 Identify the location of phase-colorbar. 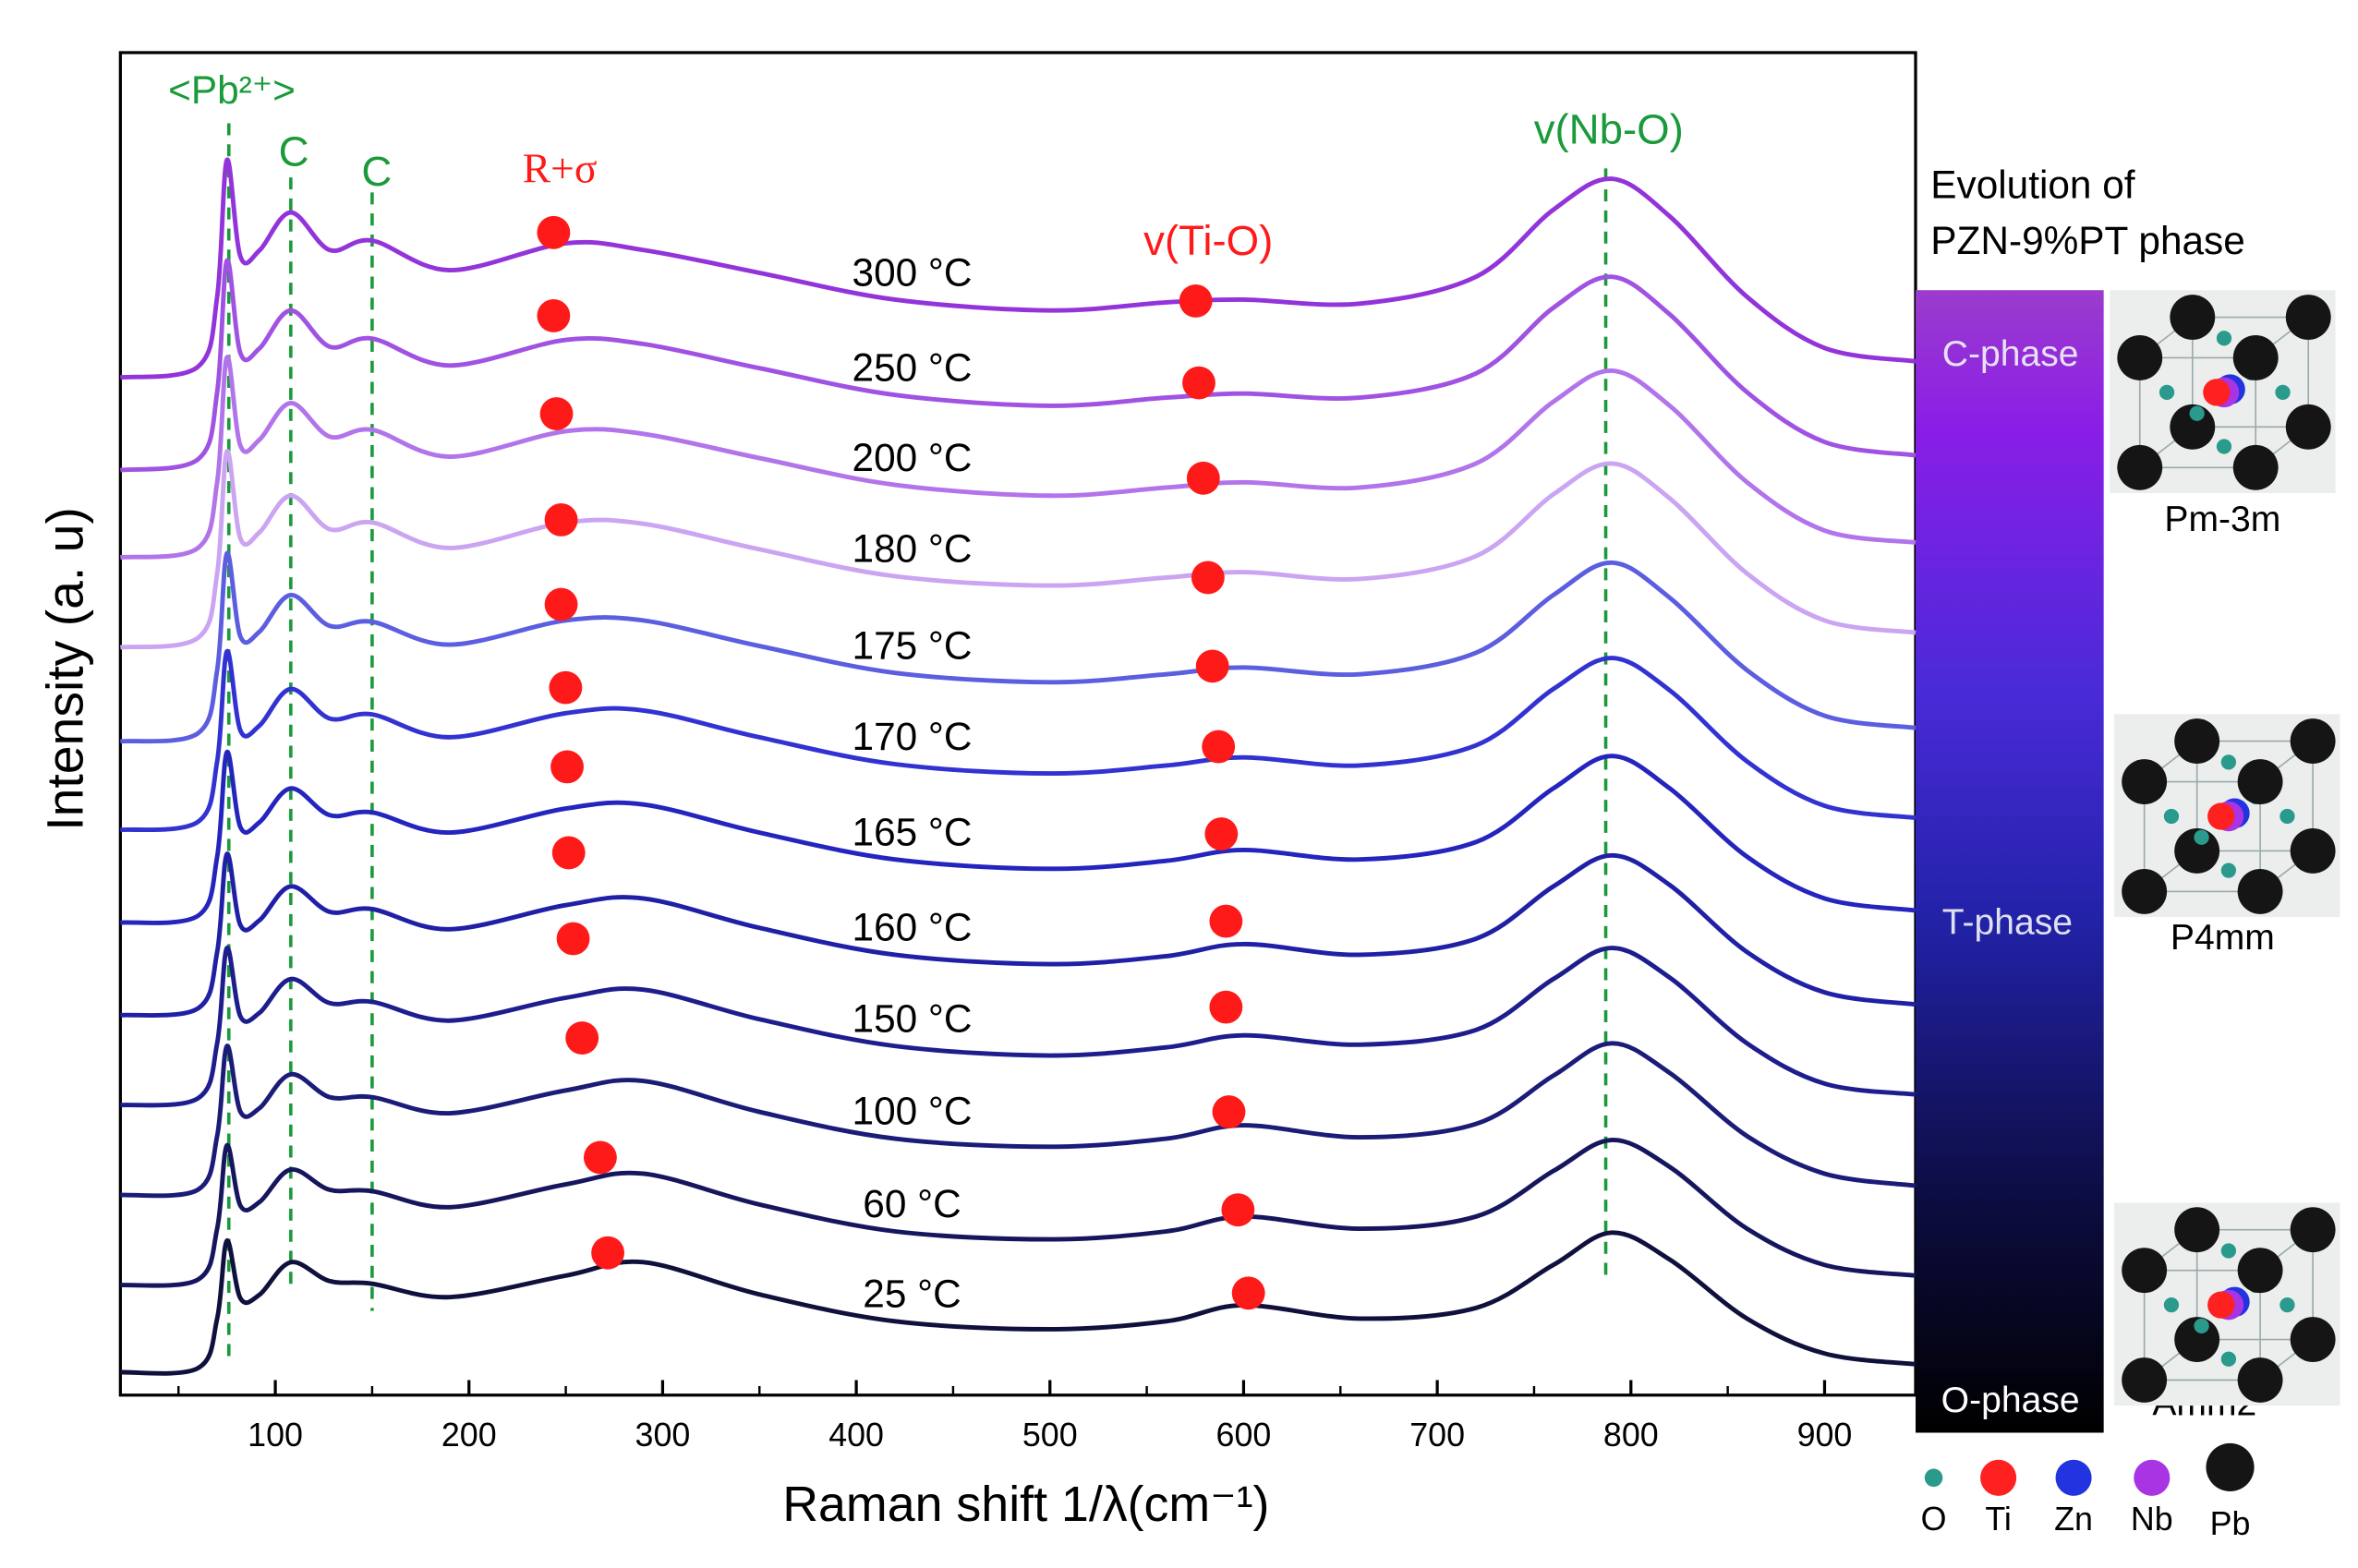
(2010, 861).